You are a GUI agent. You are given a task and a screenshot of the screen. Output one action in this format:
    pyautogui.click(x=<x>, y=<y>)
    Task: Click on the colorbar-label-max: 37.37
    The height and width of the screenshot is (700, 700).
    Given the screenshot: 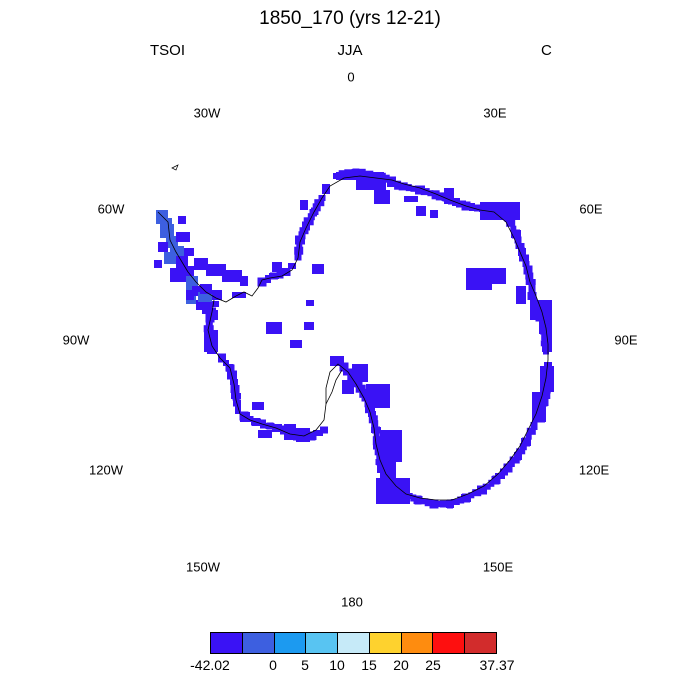 What is the action you would take?
    pyautogui.click(x=497, y=665)
    